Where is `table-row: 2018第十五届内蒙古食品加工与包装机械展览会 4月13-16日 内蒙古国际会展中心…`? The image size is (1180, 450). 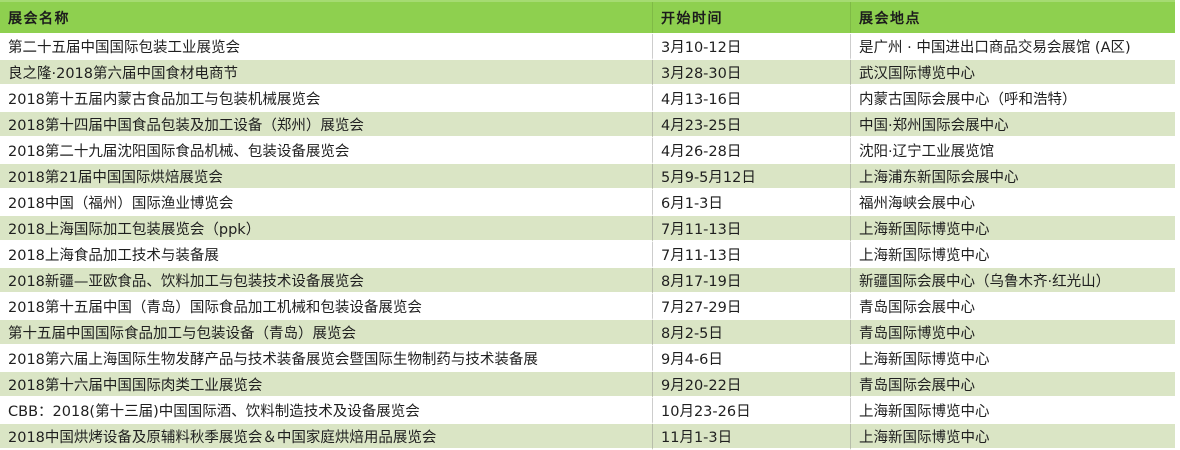 table-row: 2018第十五届内蒙古食品加工与包装机械展览会 4月13-16日 内蒙古国际会展中心… is located at coordinates (587, 99).